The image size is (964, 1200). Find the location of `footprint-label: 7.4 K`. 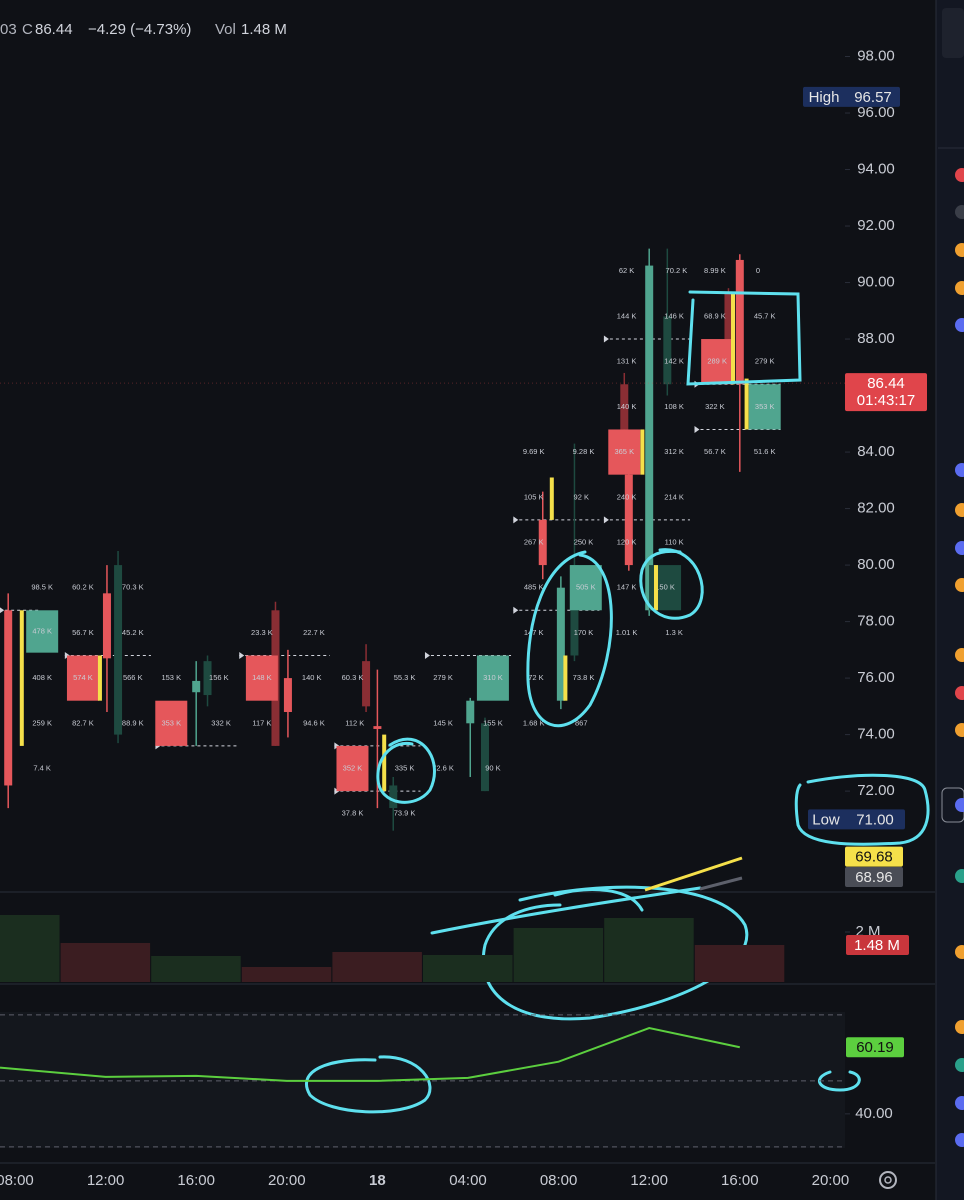

footprint-label: 7.4 K is located at coordinates (42, 767).